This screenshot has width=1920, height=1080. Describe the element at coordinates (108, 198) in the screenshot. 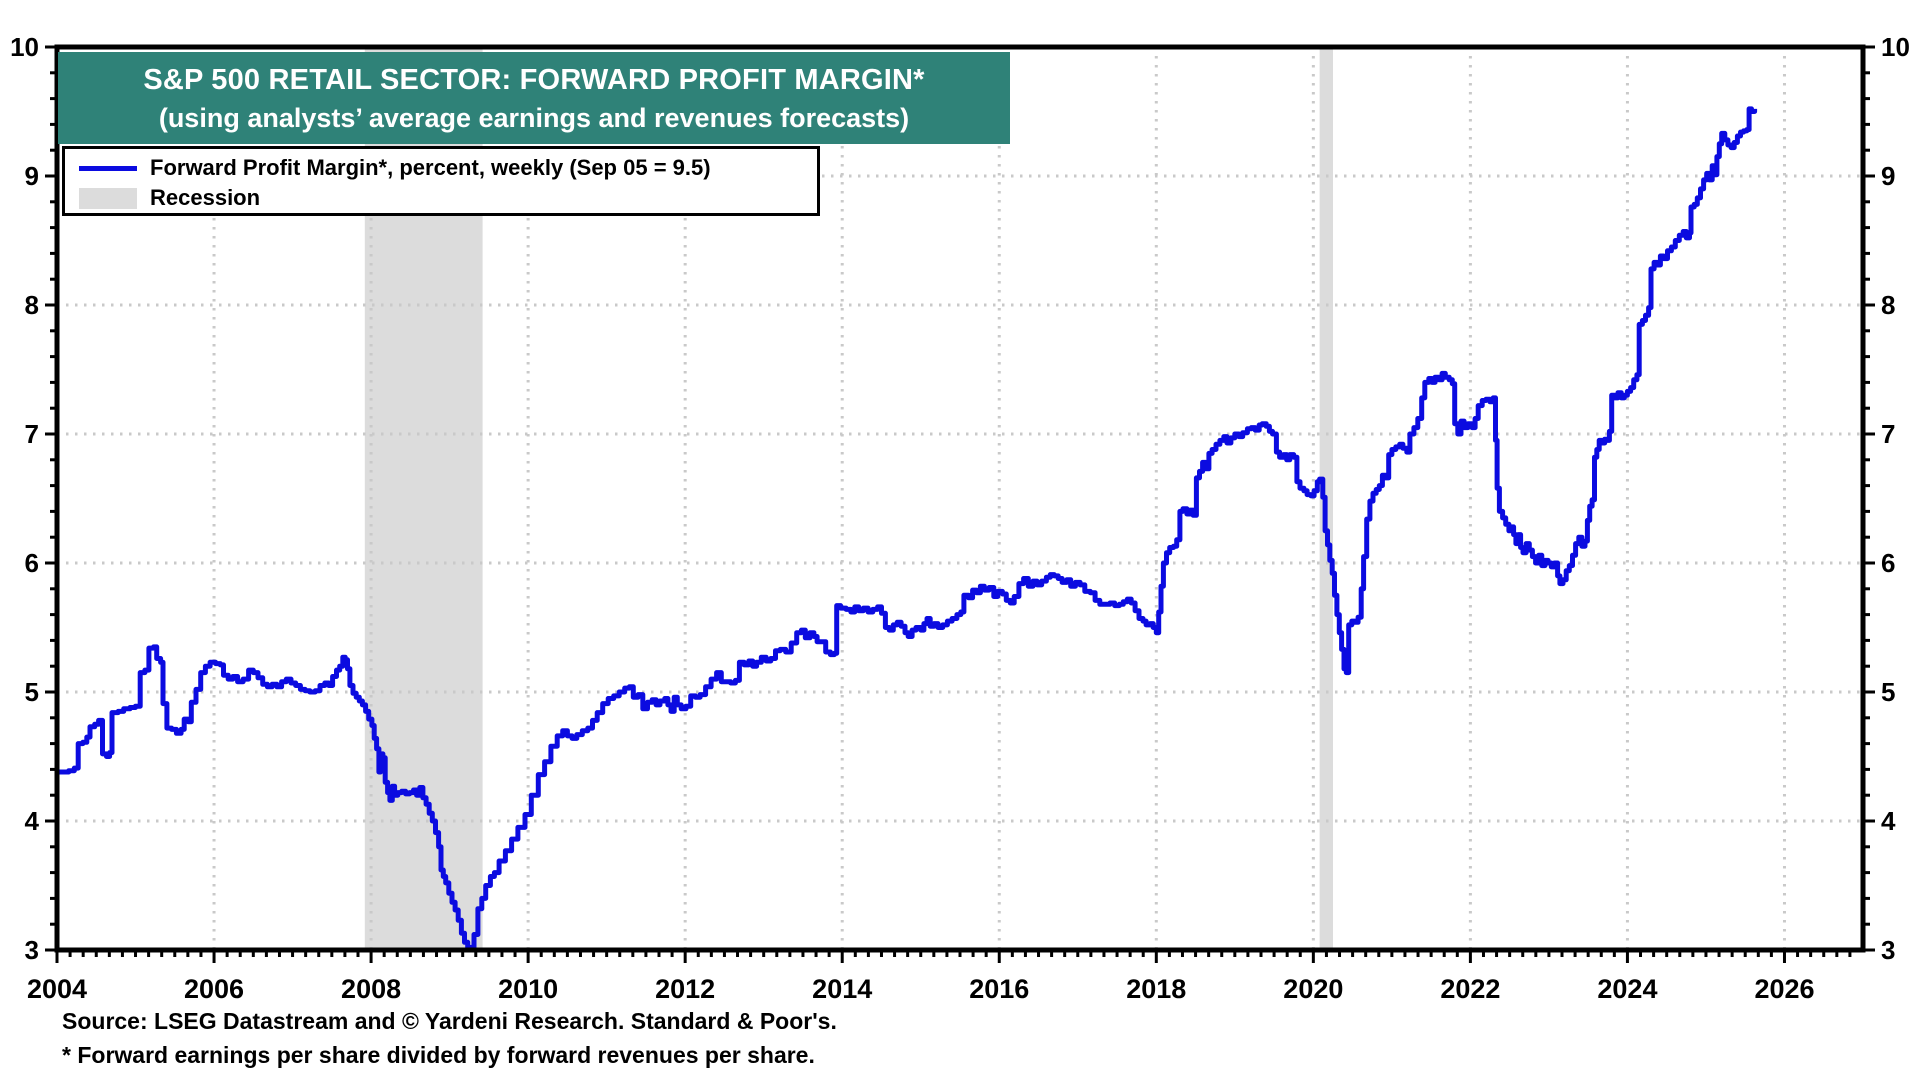

I see `legend-recession-swatch` at that location.